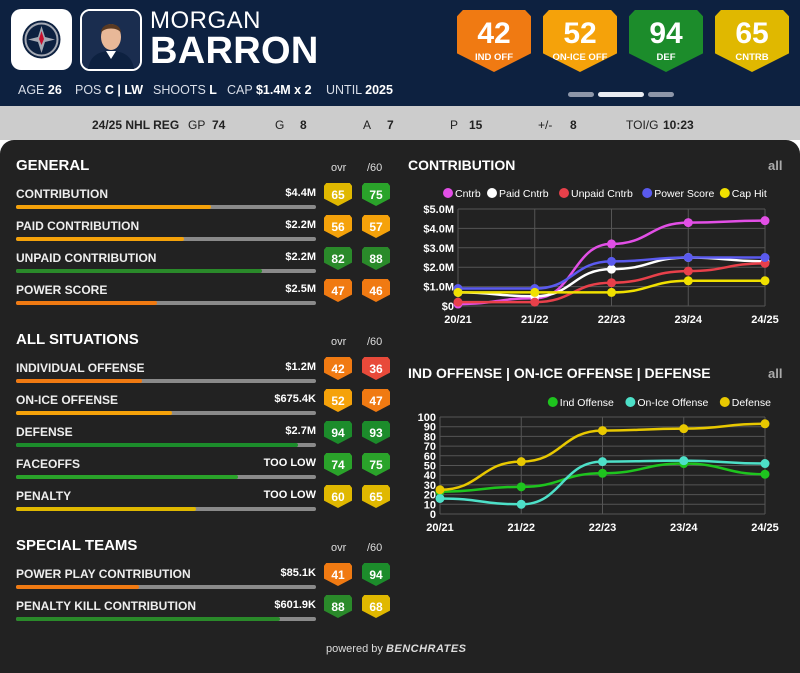 This screenshot has width=800, height=673. Describe the element at coordinates (765, 320) in the screenshot. I see `x-tick-label: 24/25` at that location.